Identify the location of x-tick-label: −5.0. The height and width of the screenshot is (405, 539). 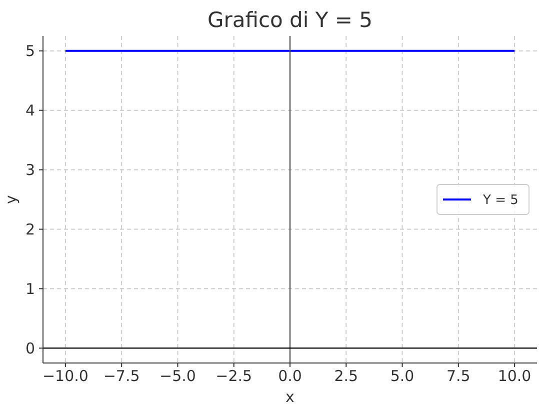
(178, 376).